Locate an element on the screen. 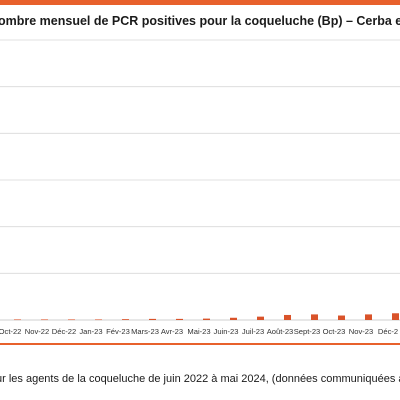  x-tick-label: Déc-2 is located at coordinates (388, 331).